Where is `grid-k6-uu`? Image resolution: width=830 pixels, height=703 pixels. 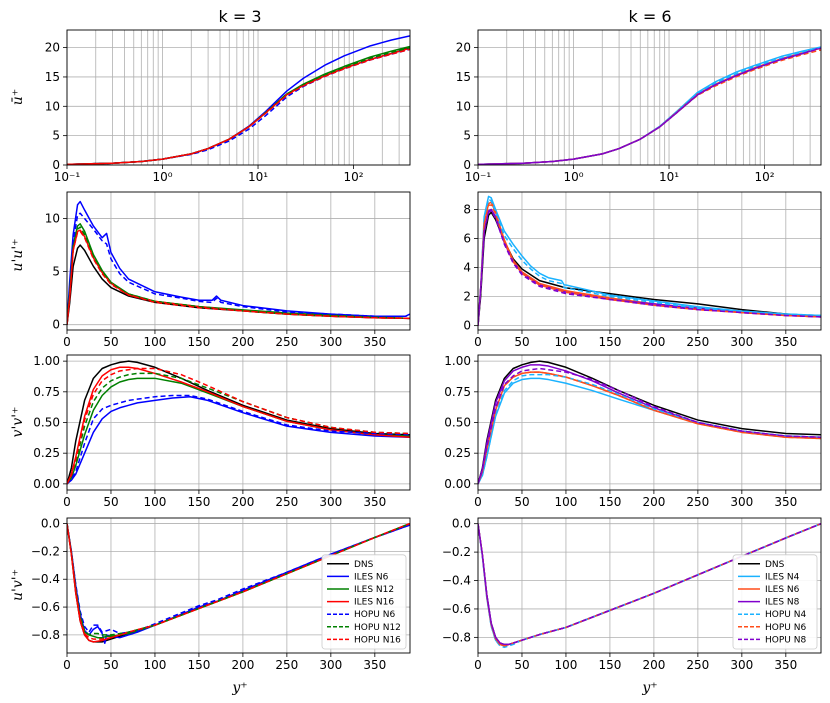
grid-k6-uu is located at coordinates (649, 261).